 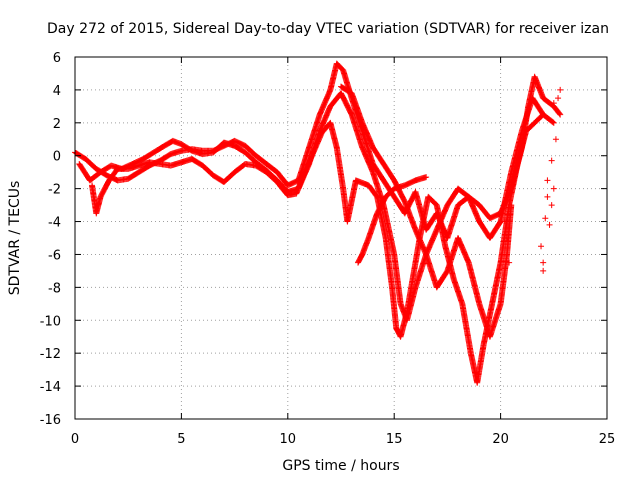 I want to click on y-tick-label: -8, so click(x=54, y=288).